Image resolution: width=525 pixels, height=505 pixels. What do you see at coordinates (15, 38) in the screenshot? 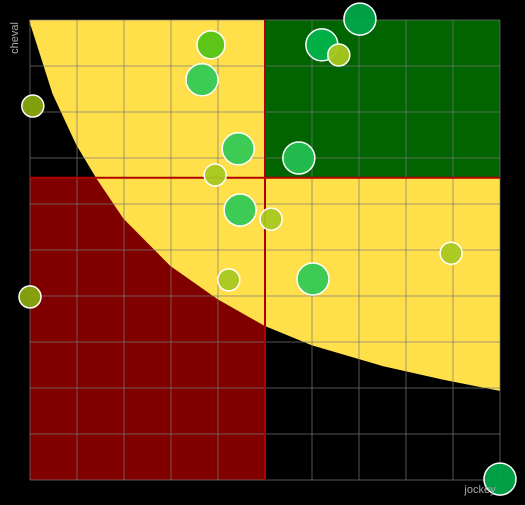
I see `y-axis-label: cheval` at bounding box center [15, 38].